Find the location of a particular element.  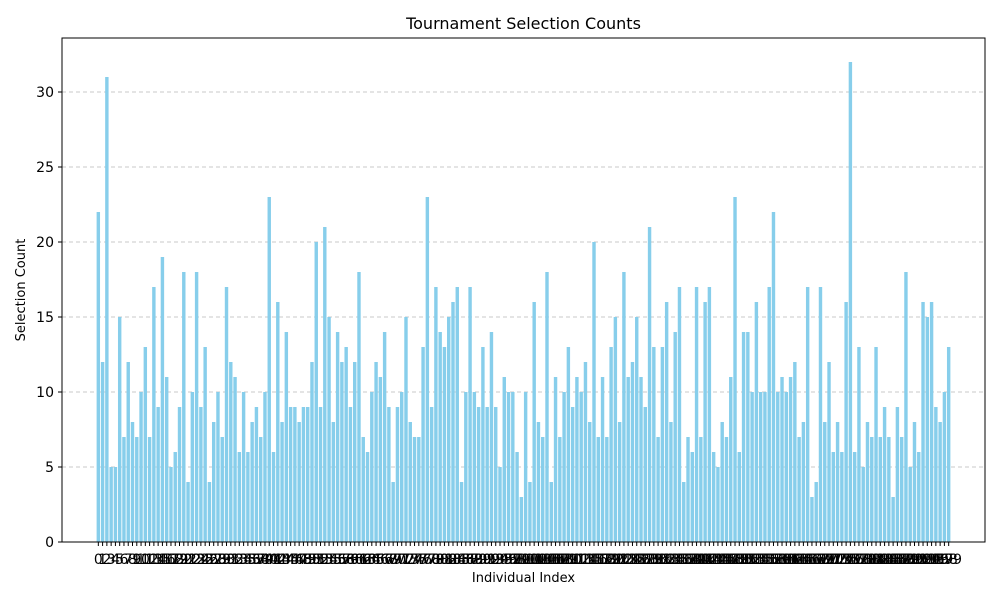

x-tick-label: 57 is located at coordinates (342, 560).